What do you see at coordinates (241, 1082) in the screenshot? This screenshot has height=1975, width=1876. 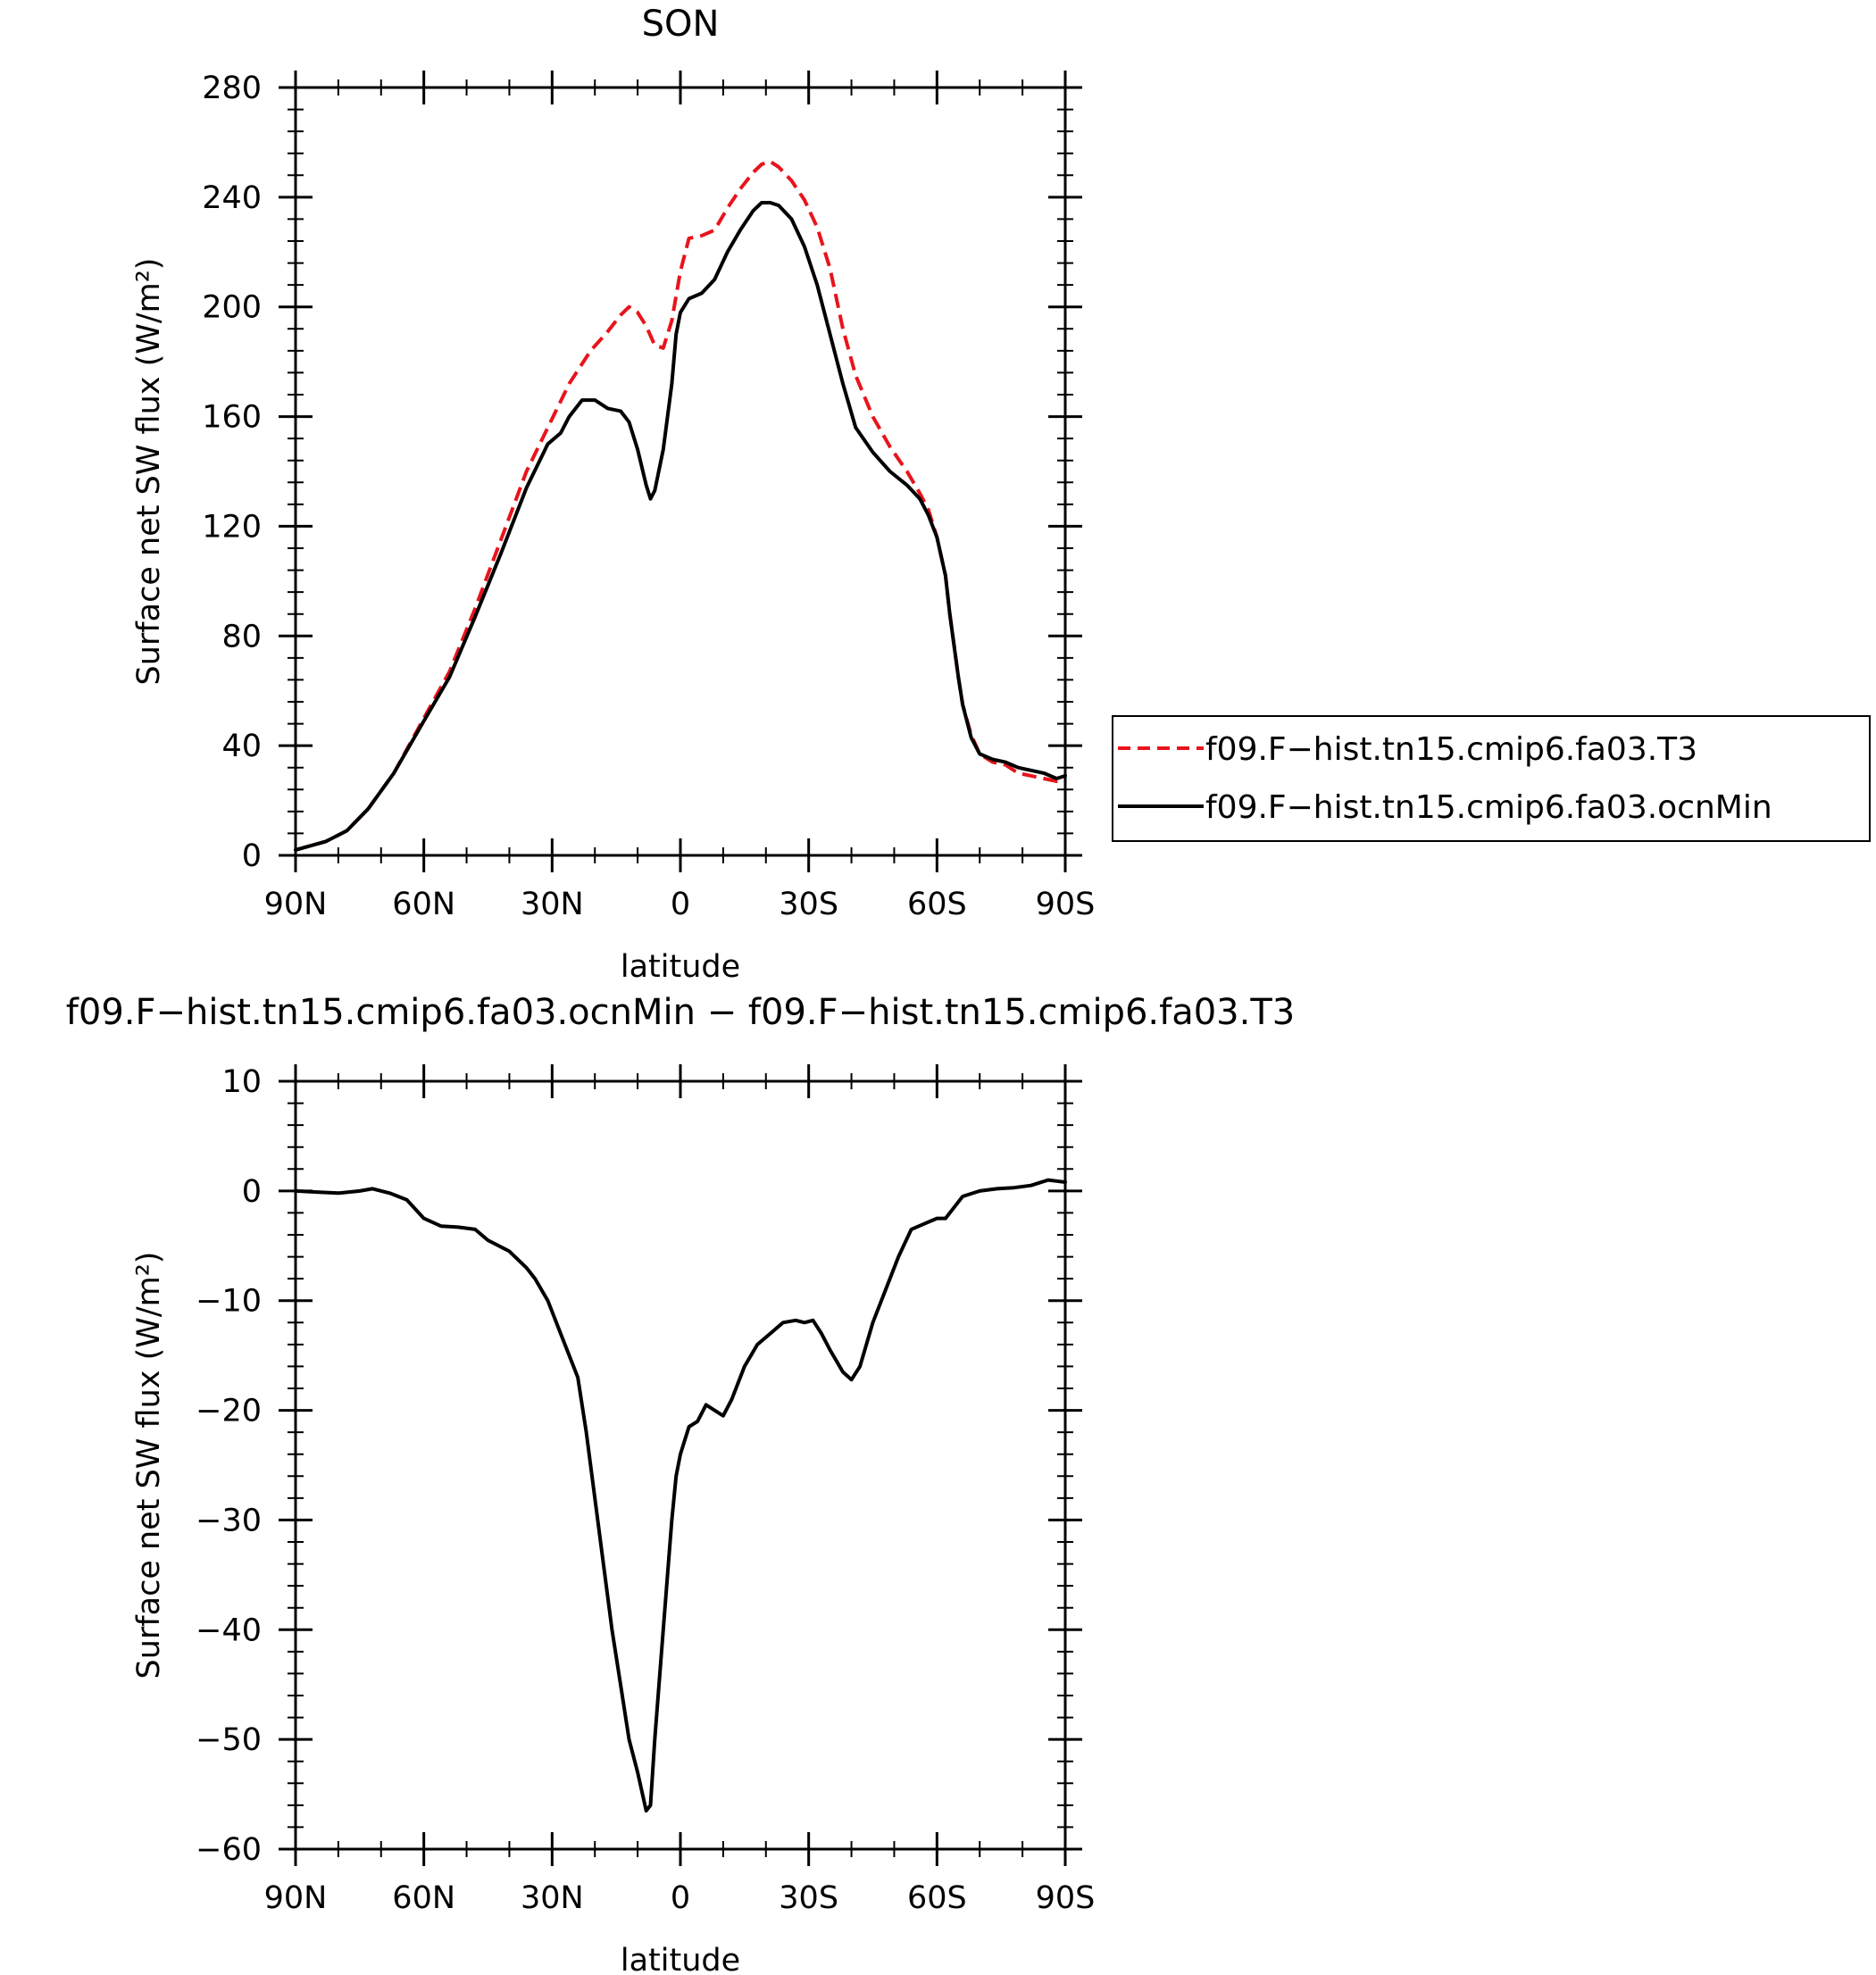 I see `y-tick-label: 10` at bounding box center [241, 1082].